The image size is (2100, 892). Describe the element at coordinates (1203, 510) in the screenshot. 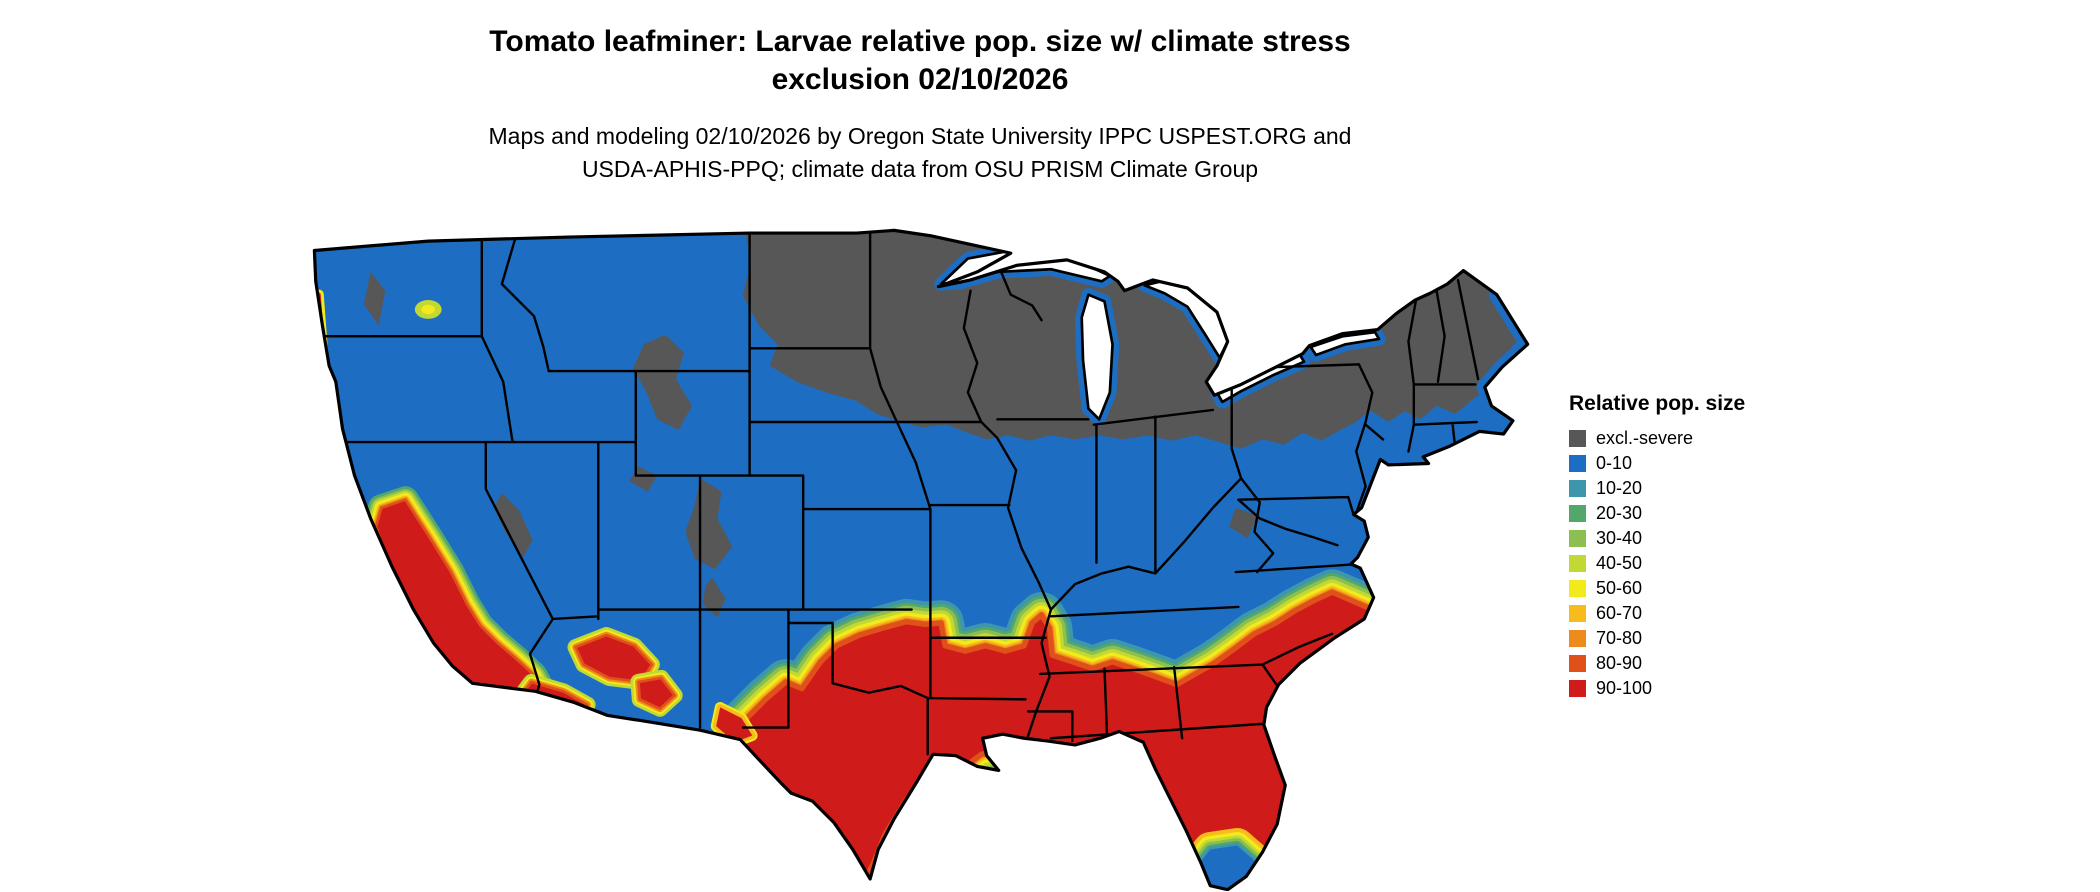

I see `state-borders-east` at that location.